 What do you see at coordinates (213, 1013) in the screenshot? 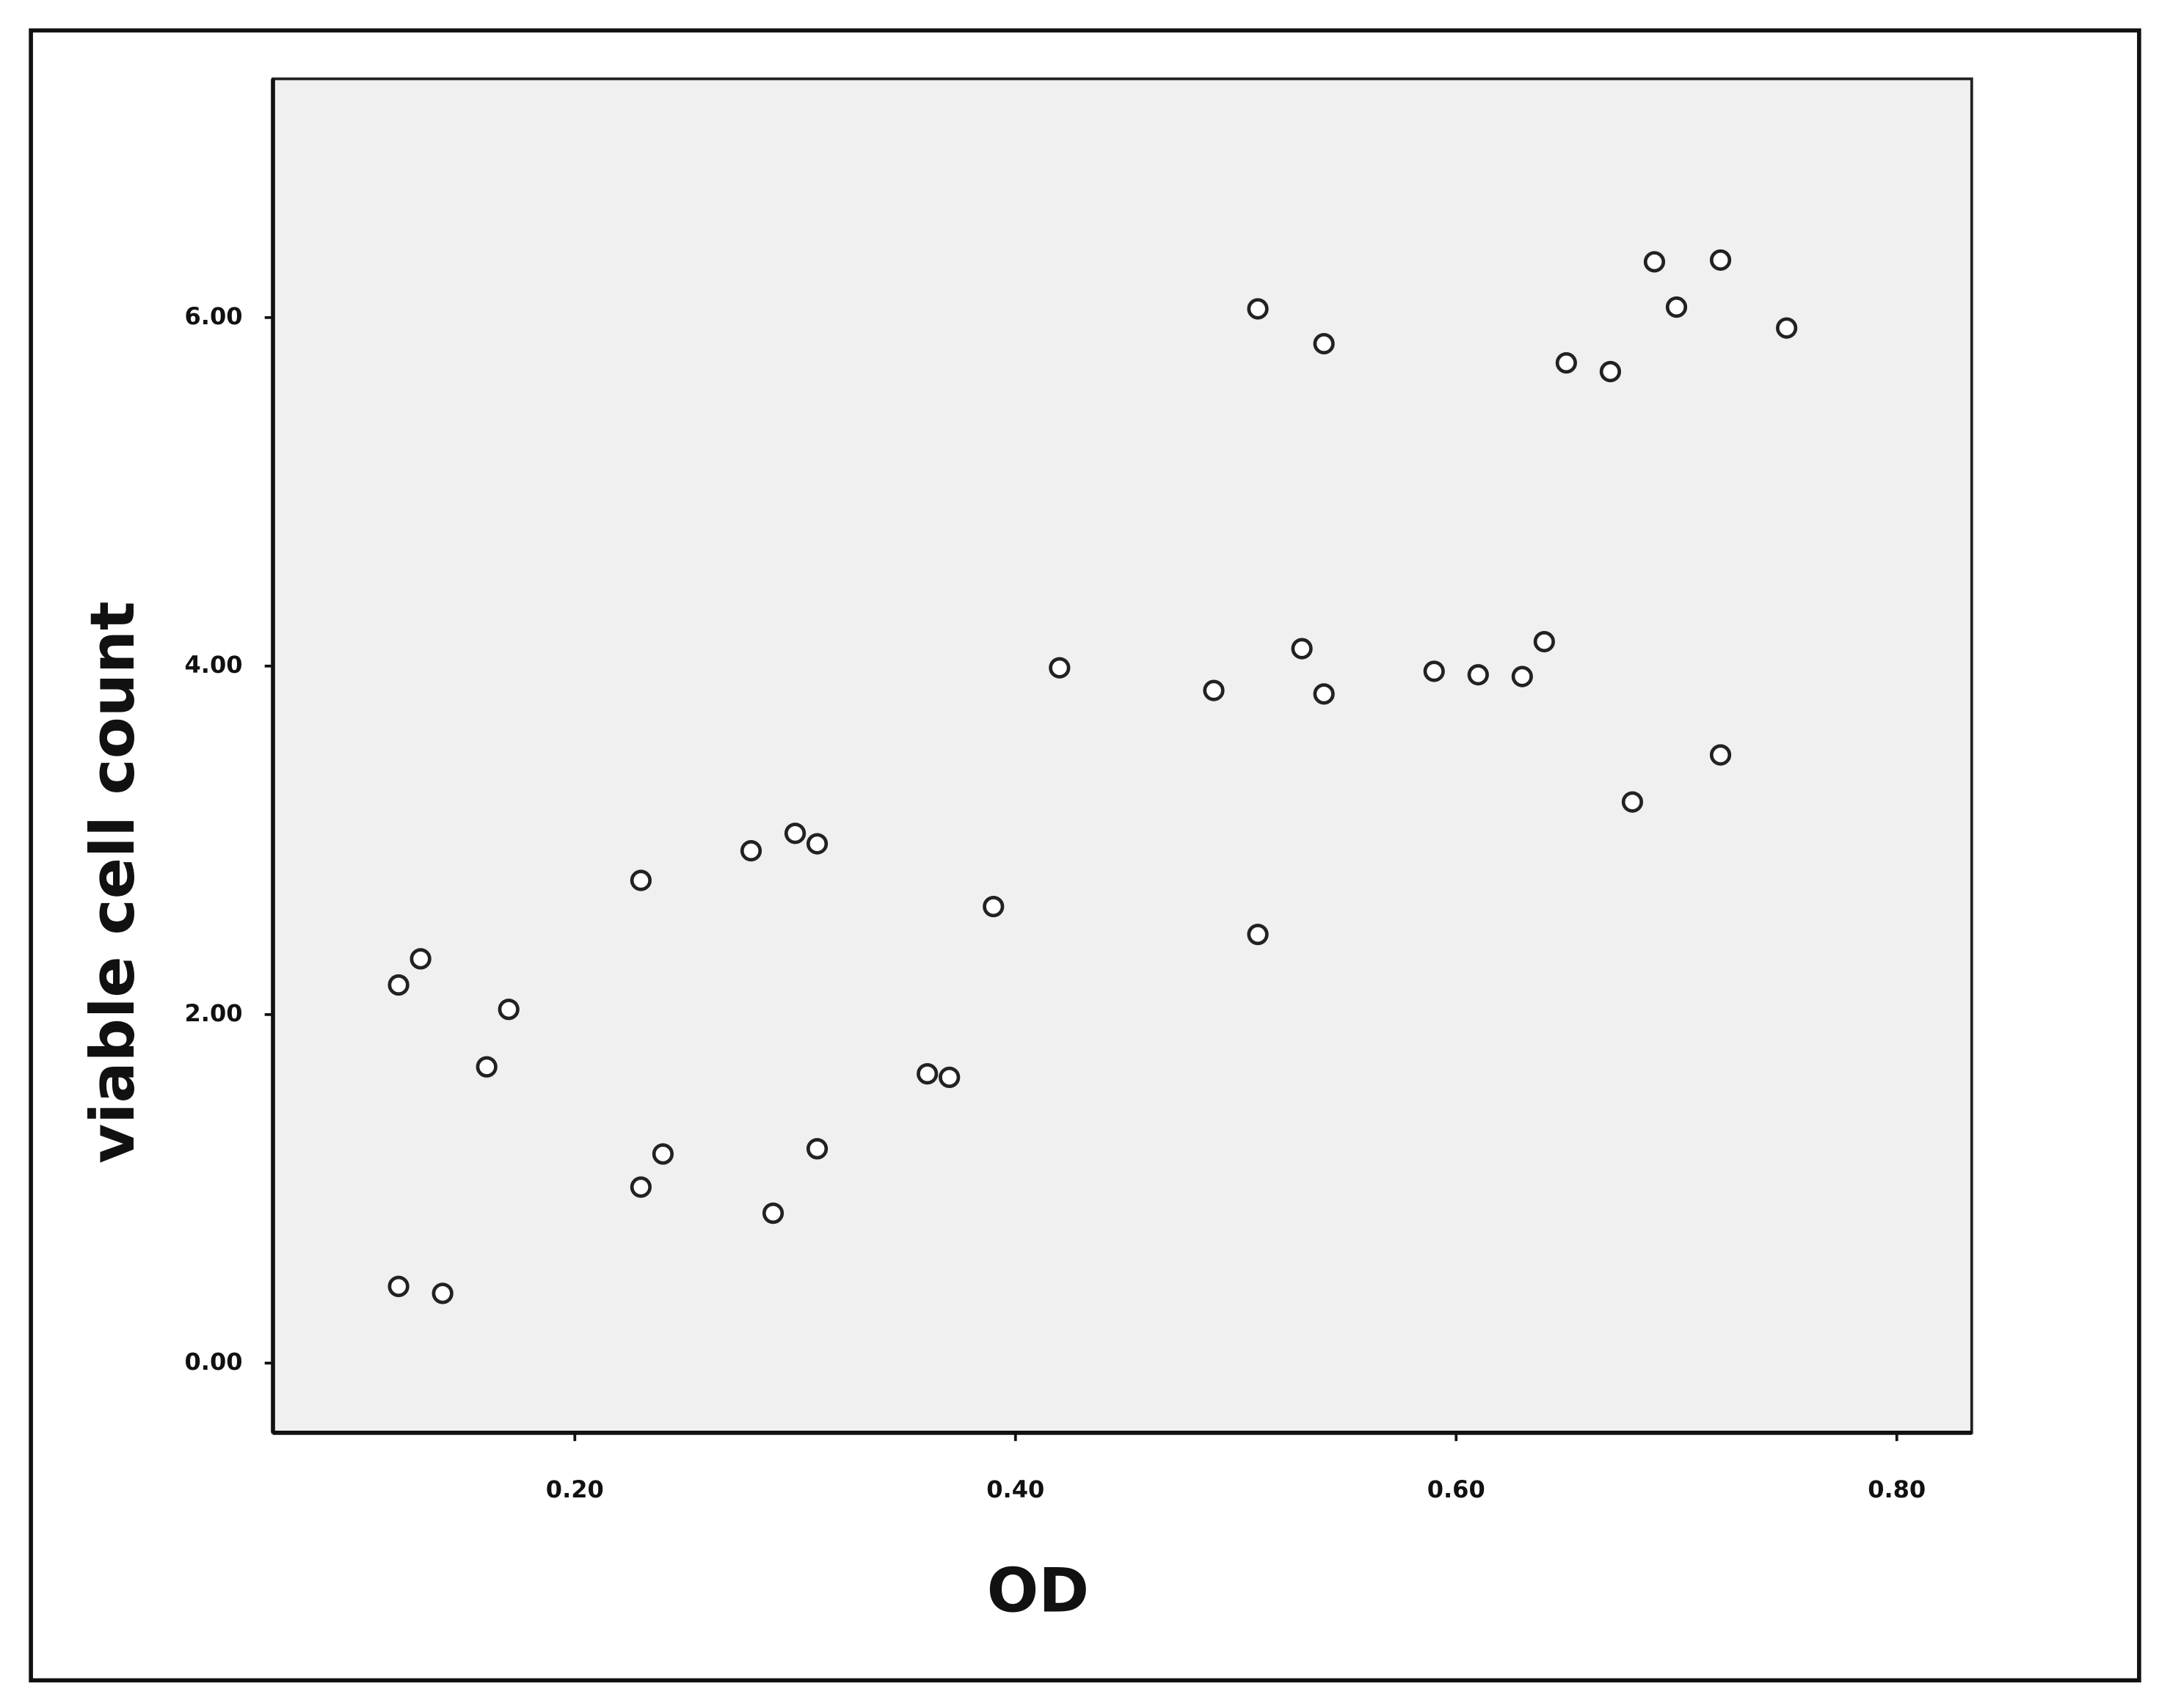
I see `y-tick-label: 2.00` at bounding box center [213, 1013].